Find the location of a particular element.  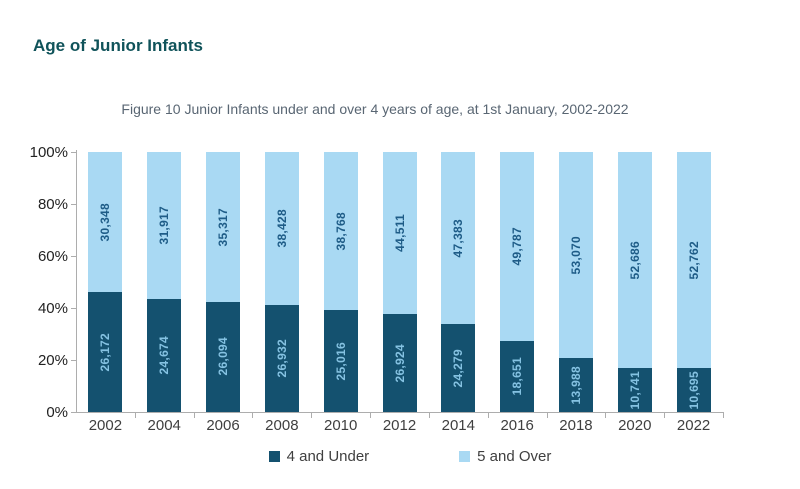

chart-legend: 4 and Under 5 and Over is located at coordinates (405, 456).